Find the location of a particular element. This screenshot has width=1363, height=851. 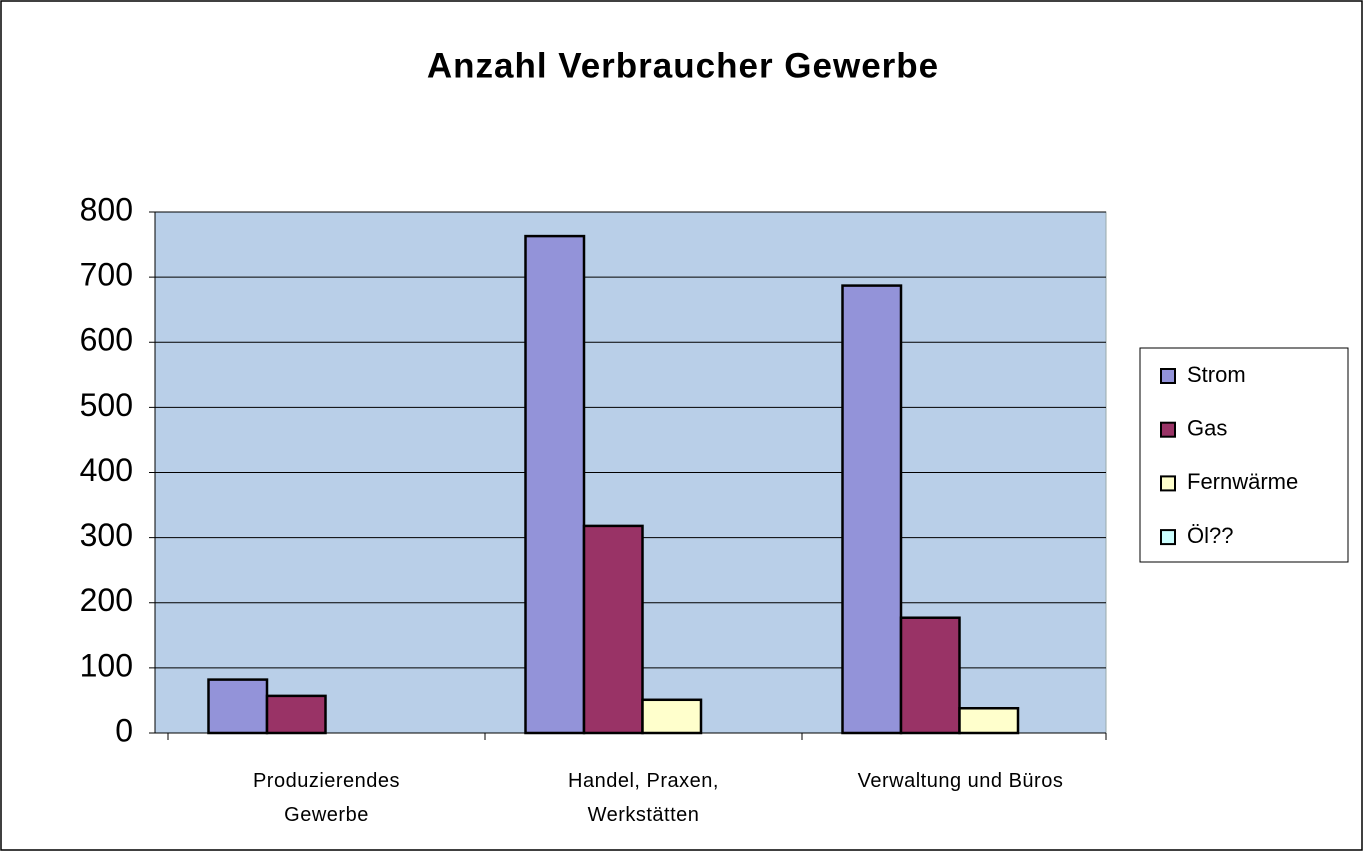

x-tick-label: Produzierendes Gewerbe is located at coordinates (326, 798).